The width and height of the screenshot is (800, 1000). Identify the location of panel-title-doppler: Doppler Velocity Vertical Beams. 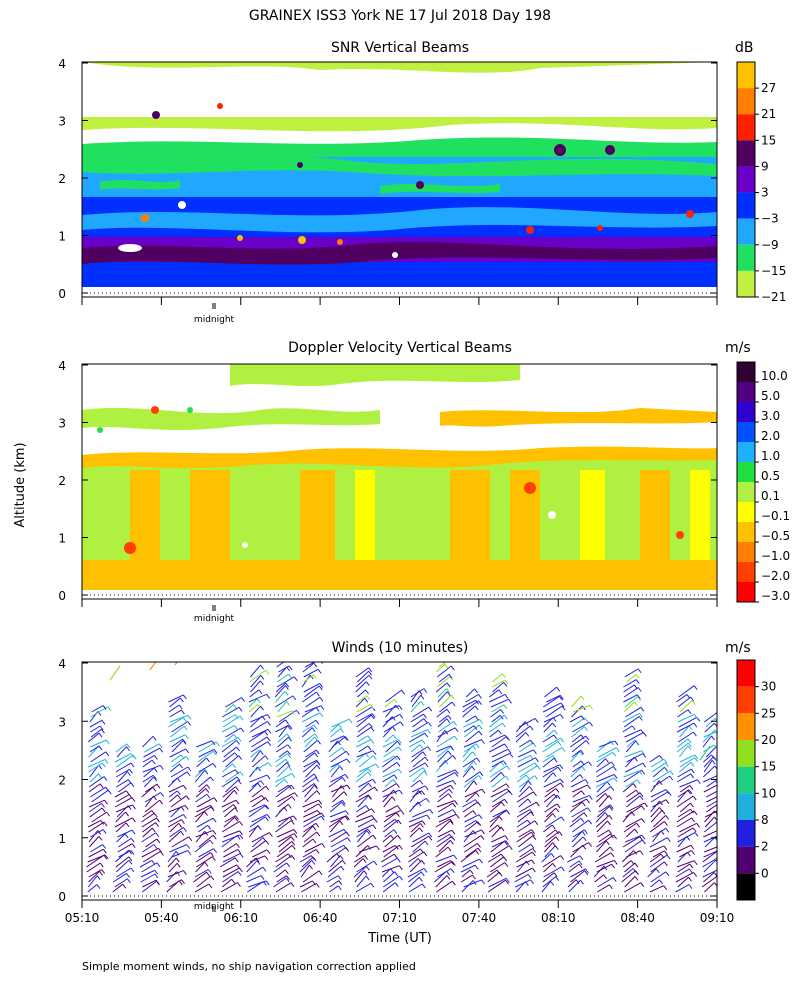
(400, 348).